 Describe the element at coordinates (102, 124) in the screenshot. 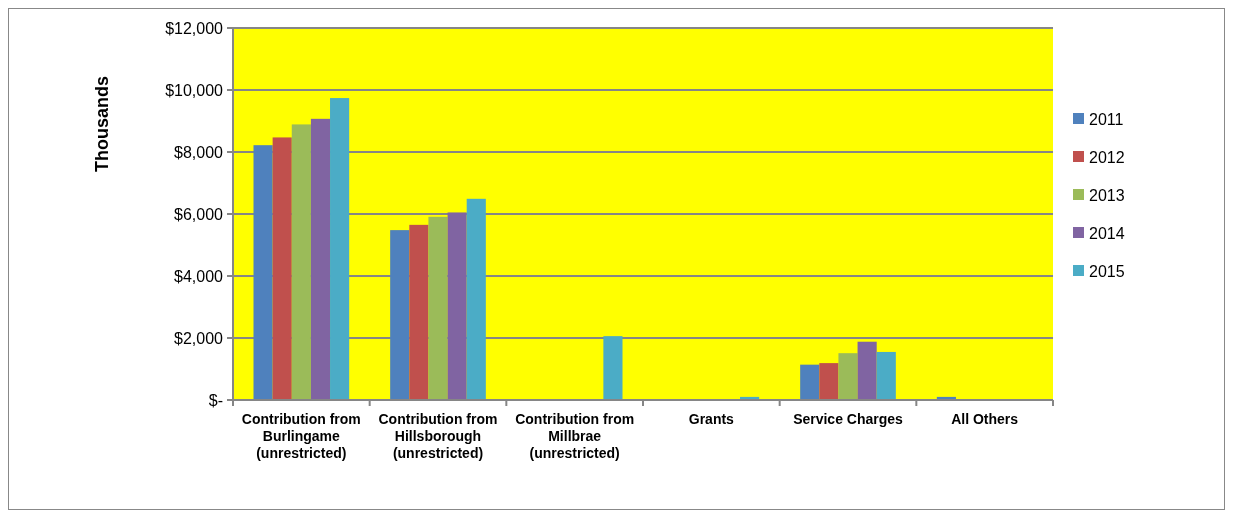

I see `y-axis-title: Thousands` at that location.